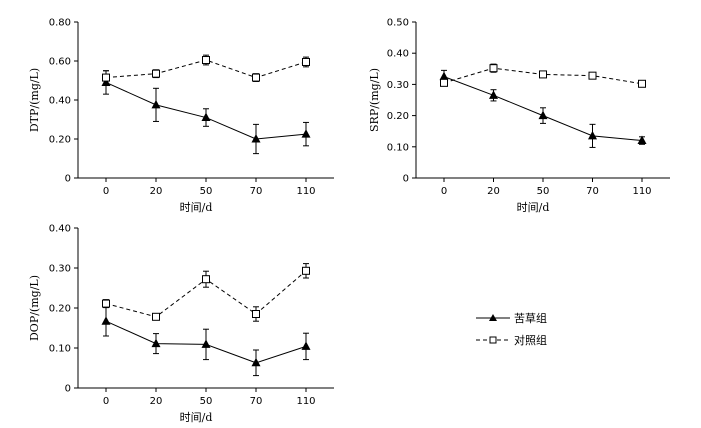  Describe the element at coordinates (511, 329) in the screenshot. I see `legend: 苦草组 对照组` at that location.